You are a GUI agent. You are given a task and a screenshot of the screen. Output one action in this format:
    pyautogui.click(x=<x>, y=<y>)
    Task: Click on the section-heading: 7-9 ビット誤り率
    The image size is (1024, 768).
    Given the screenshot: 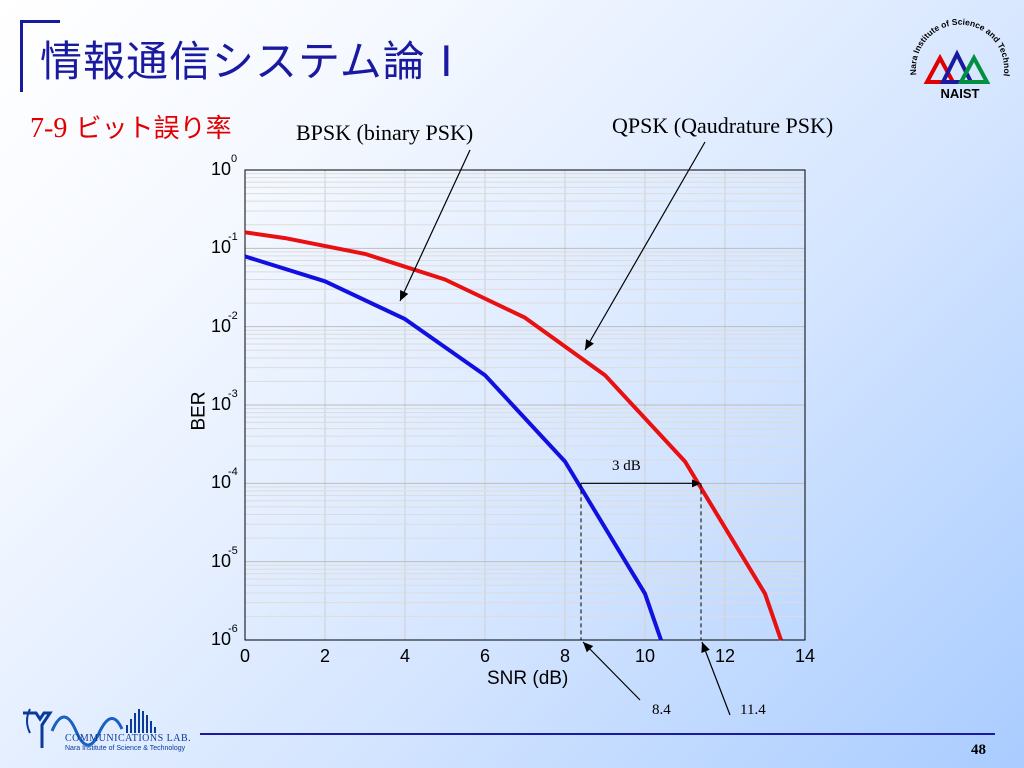 What is the action you would take?
    pyautogui.click(x=131, y=126)
    